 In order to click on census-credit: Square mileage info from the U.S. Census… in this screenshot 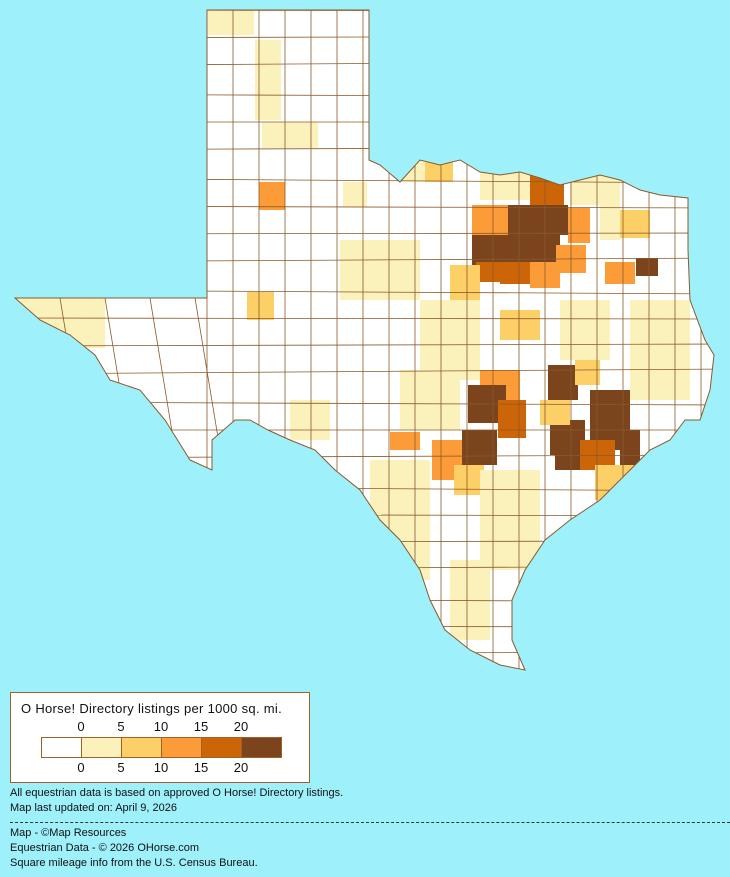, I will do `click(134, 863)`.